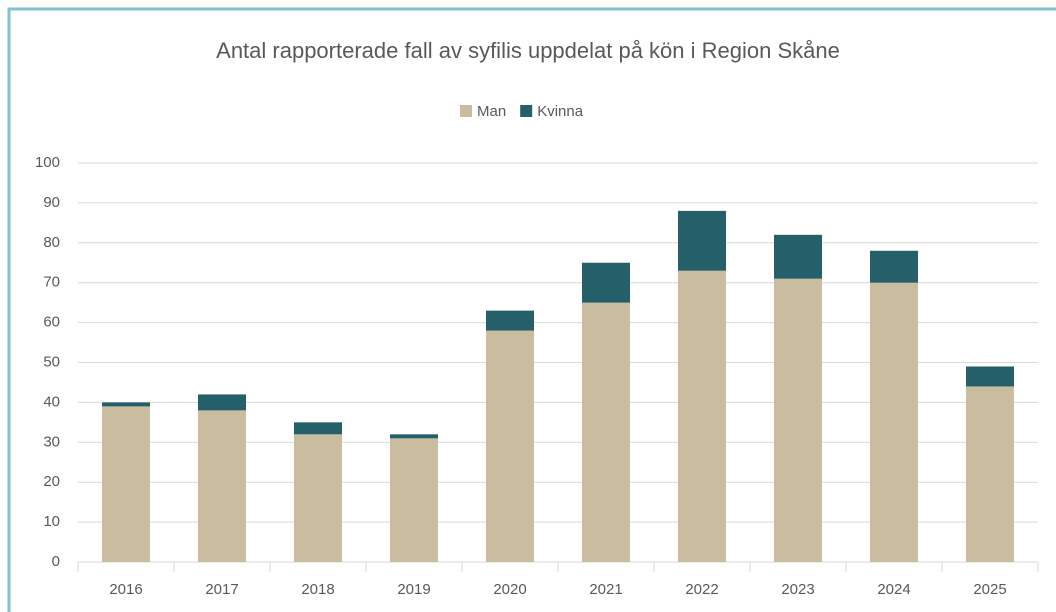 The width and height of the screenshot is (1056, 612). What do you see at coordinates (51, 282) in the screenshot?
I see `y-tick-label: 70` at bounding box center [51, 282].